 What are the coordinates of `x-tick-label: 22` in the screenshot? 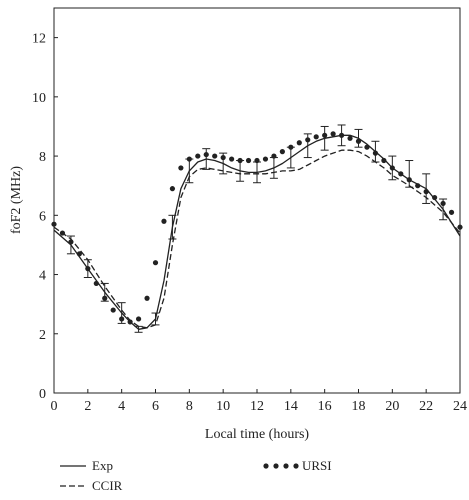 It's located at (426, 406).